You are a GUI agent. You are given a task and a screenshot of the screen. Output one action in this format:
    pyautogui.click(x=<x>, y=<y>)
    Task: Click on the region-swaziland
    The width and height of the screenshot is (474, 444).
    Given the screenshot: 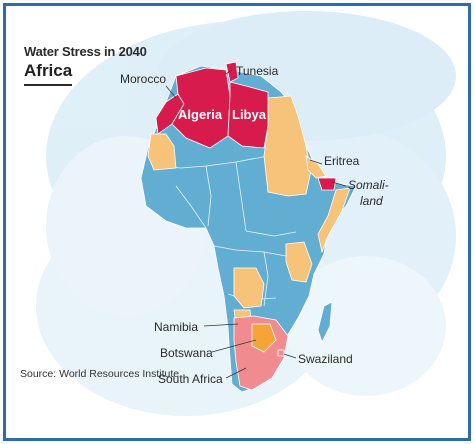 What is the action you would take?
    pyautogui.click(x=281, y=353)
    